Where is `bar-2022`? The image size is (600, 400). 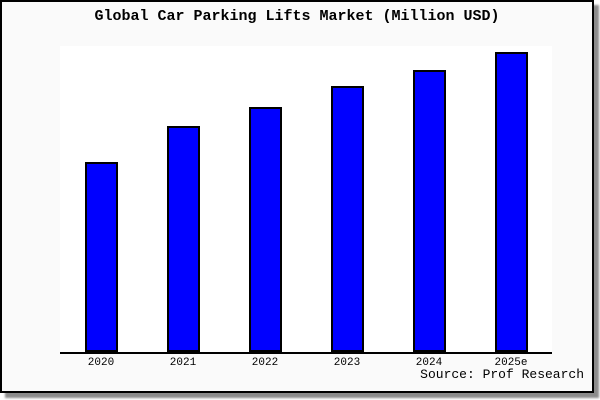 bar-2022 is located at coordinates (265, 229).